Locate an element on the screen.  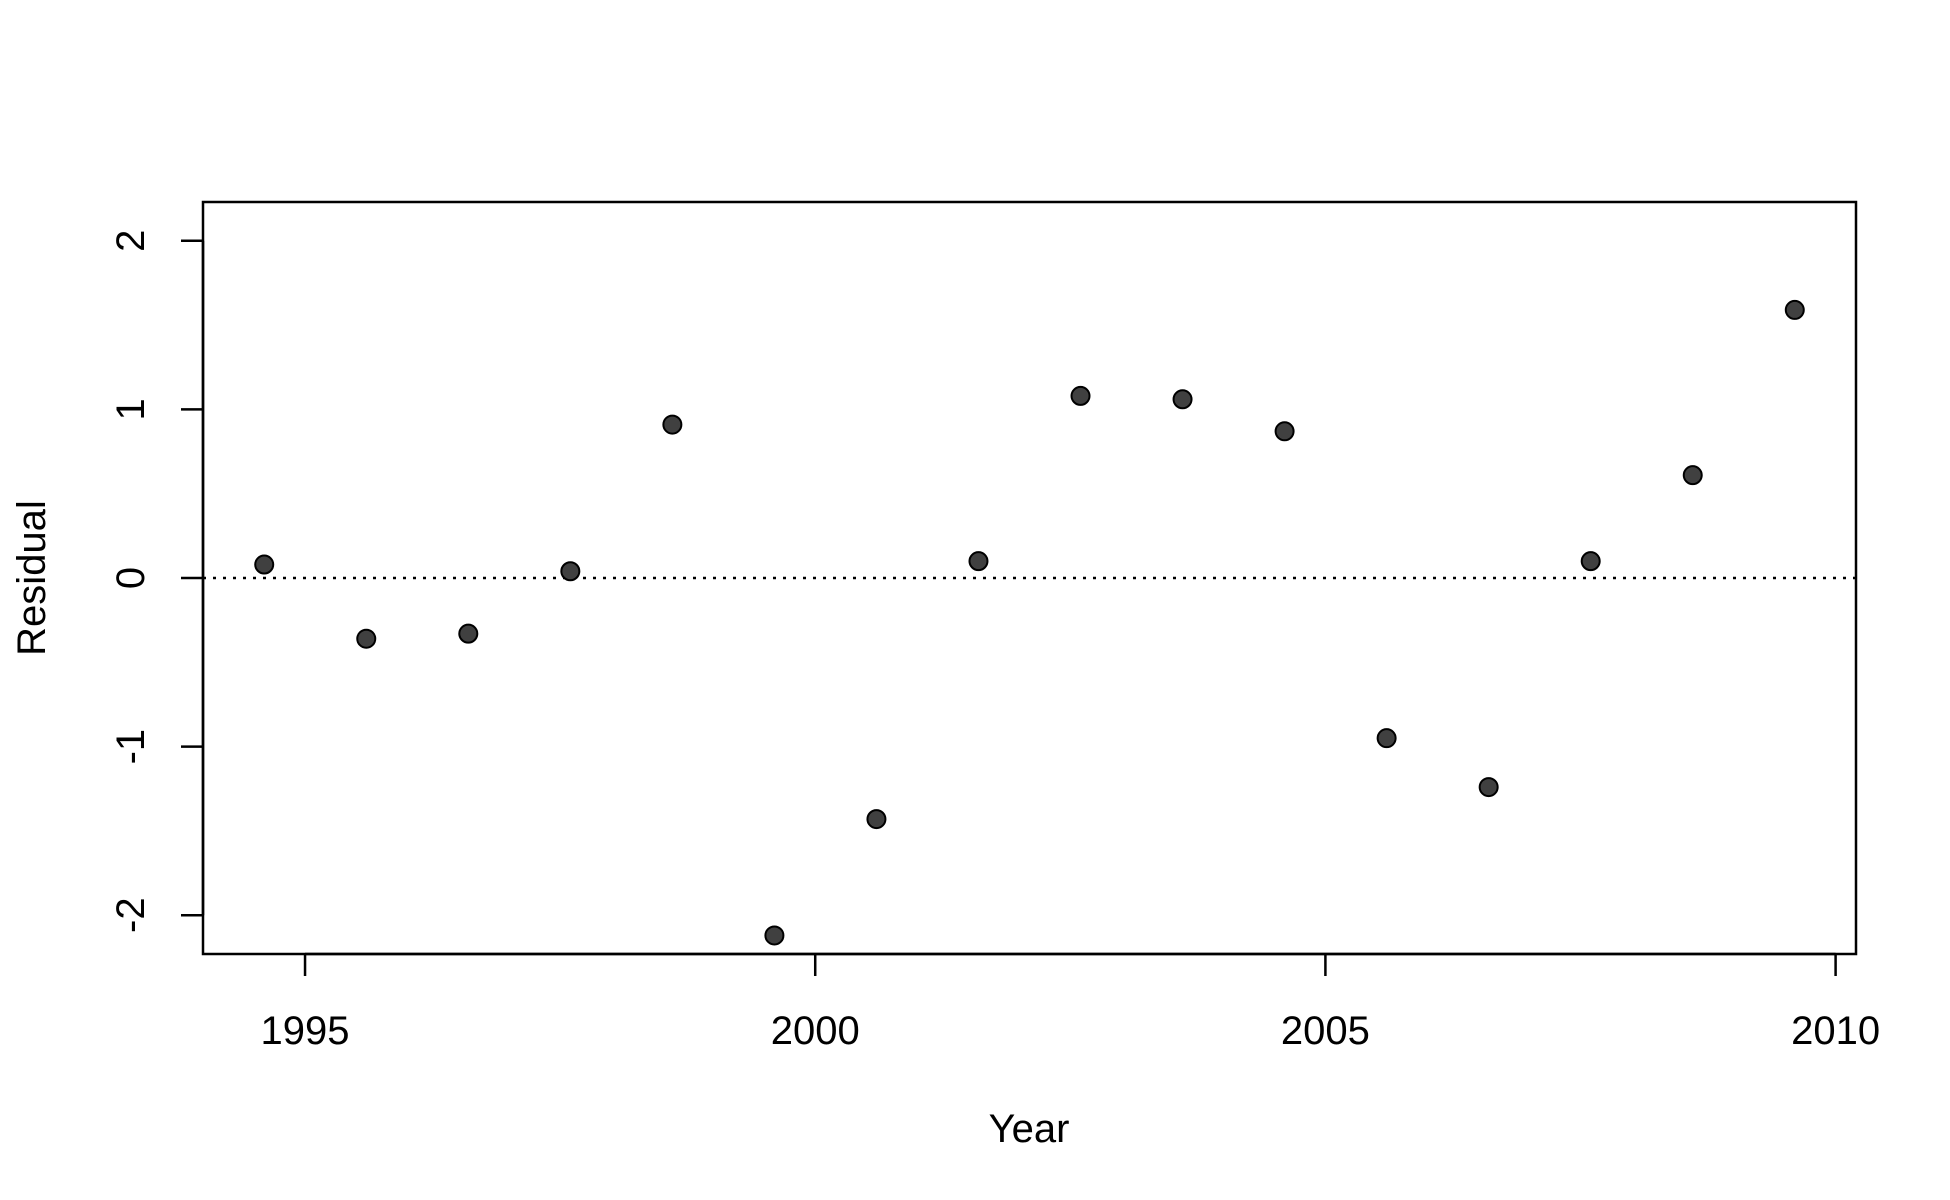
y-tick-label: -2 is located at coordinates (131, 915).